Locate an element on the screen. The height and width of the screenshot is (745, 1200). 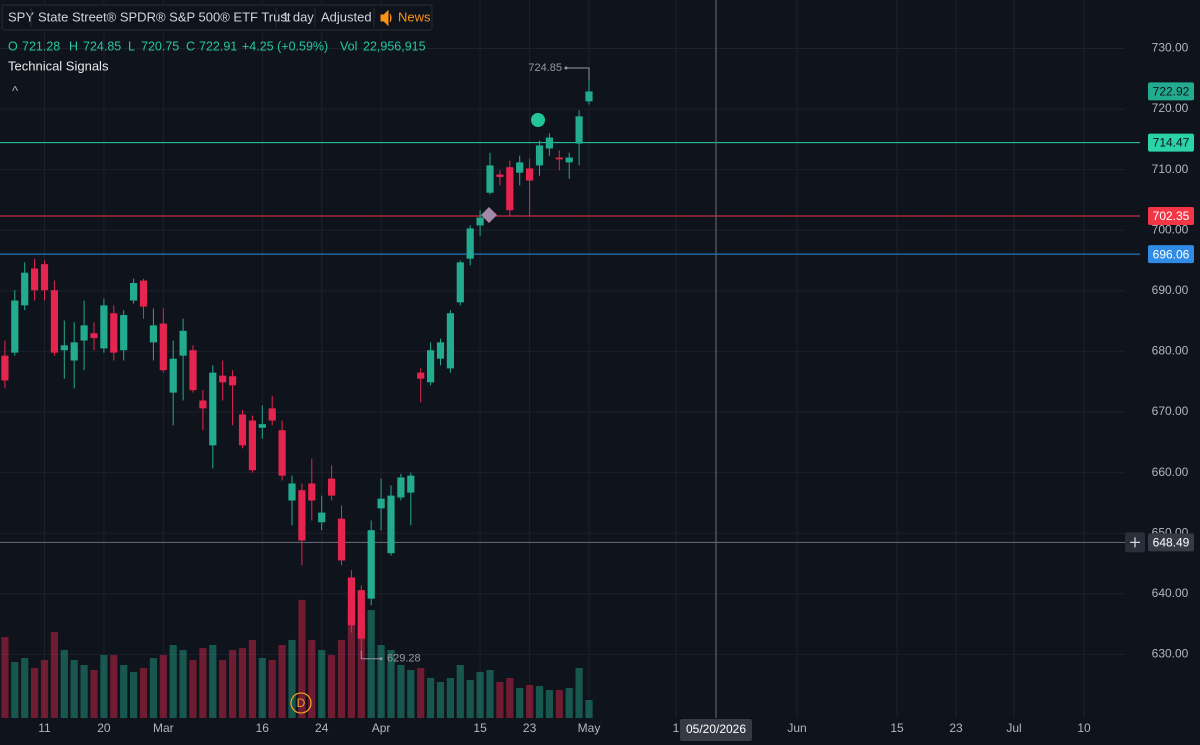
collapse-toggle: ^ is located at coordinates (15, 90).